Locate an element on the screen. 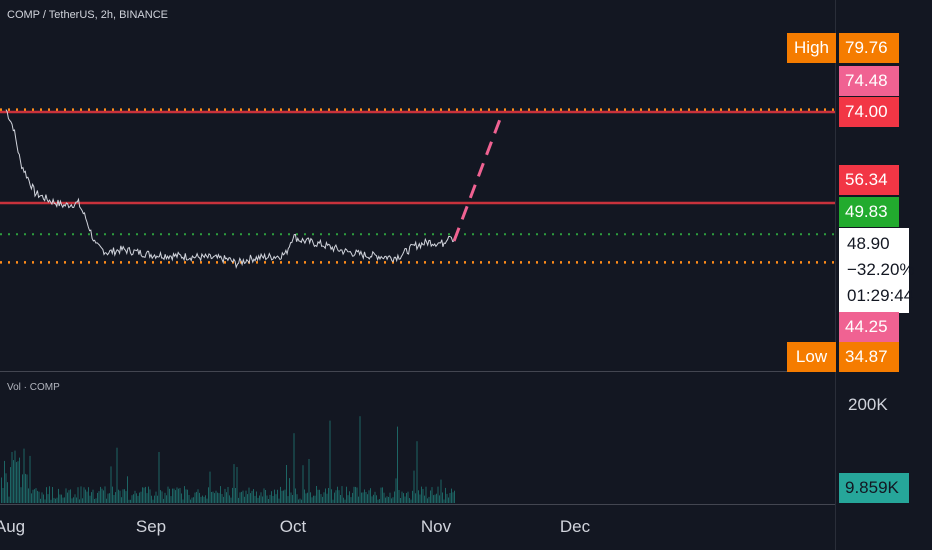 The height and width of the screenshot is (550, 932). high-label-badge: High is located at coordinates (811, 48).